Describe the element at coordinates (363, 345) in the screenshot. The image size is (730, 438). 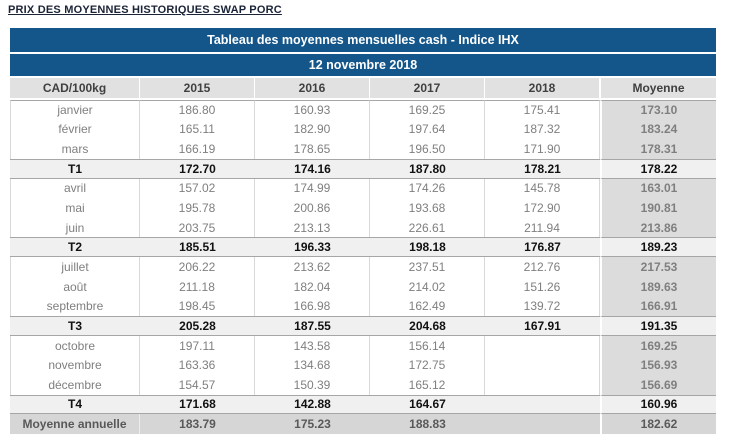
I see `table-row: octobre 197.11 143.58 156.14 169.25` at that location.